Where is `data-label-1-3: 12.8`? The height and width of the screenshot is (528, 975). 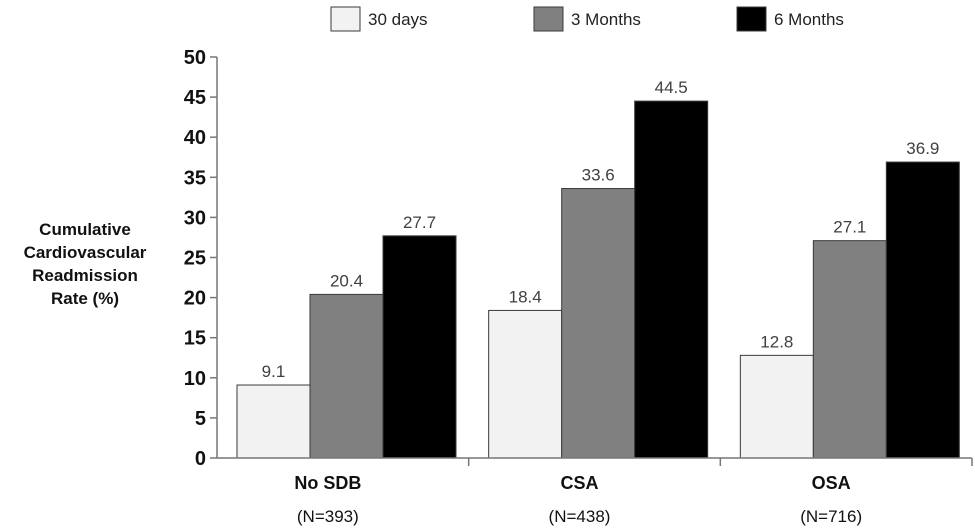 data-label-1-3: 12.8 is located at coordinates (776, 341).